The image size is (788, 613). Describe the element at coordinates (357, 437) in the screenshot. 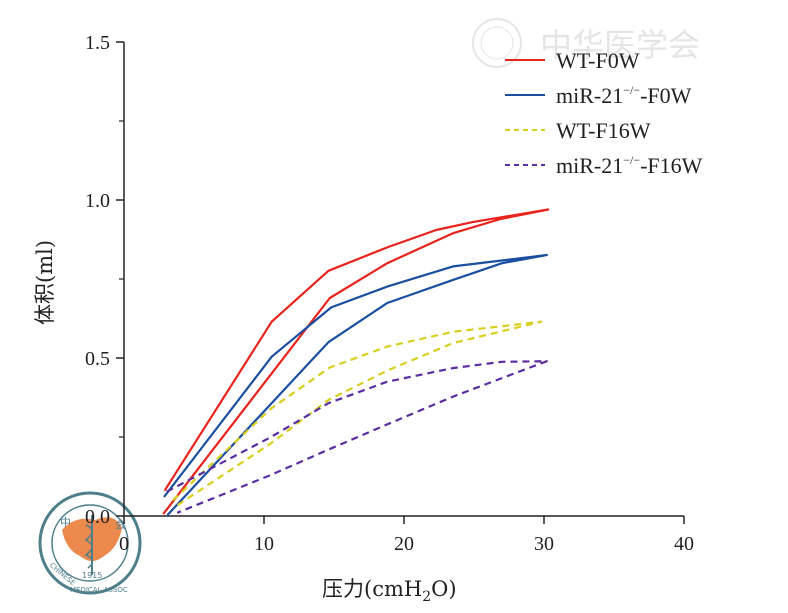

I see `series-line-mir-21-f16w` at that location.